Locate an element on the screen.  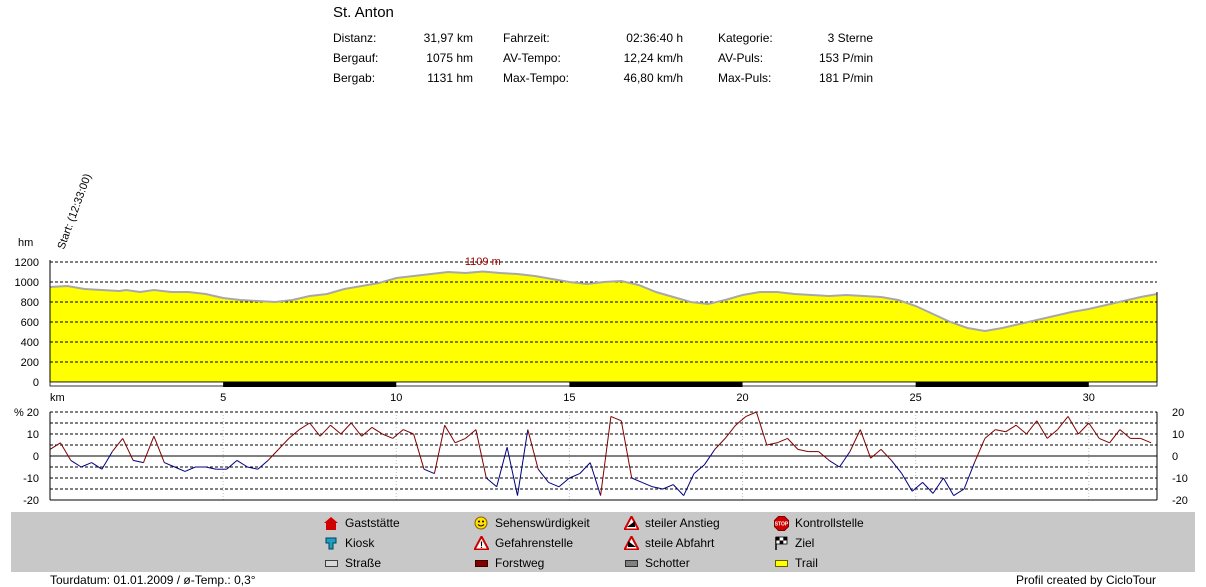
finish-flag-icon is located at coordinates (781, 543).